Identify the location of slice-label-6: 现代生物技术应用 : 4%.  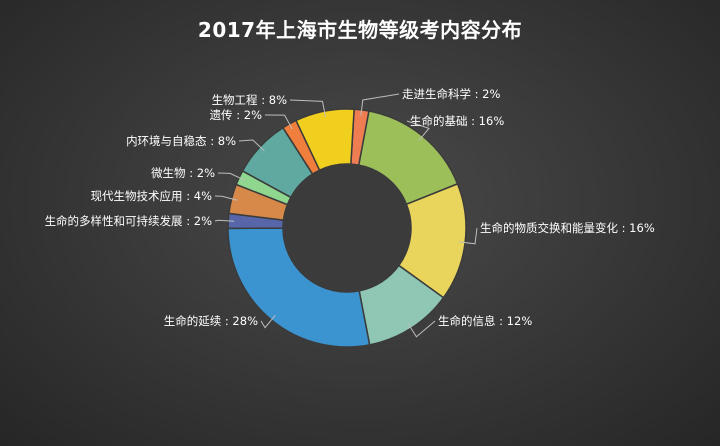
(152, 196).